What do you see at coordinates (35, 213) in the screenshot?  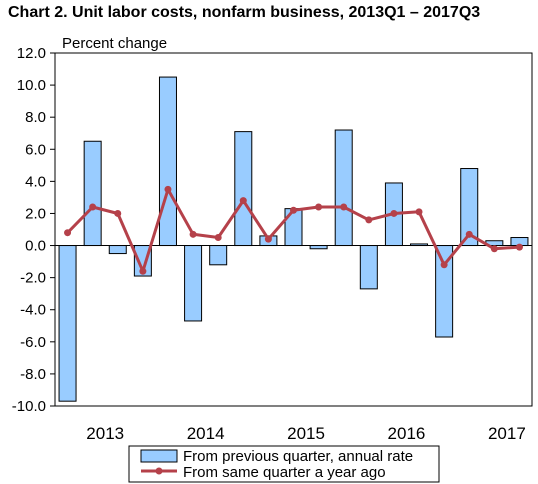 I see `y-tick-label: 2.0` at bounding box center [35, 213].